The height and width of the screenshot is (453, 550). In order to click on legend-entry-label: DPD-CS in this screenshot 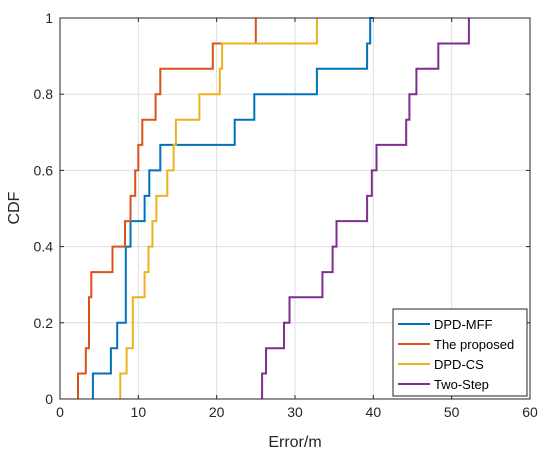, I will do `click(459, 364)`.